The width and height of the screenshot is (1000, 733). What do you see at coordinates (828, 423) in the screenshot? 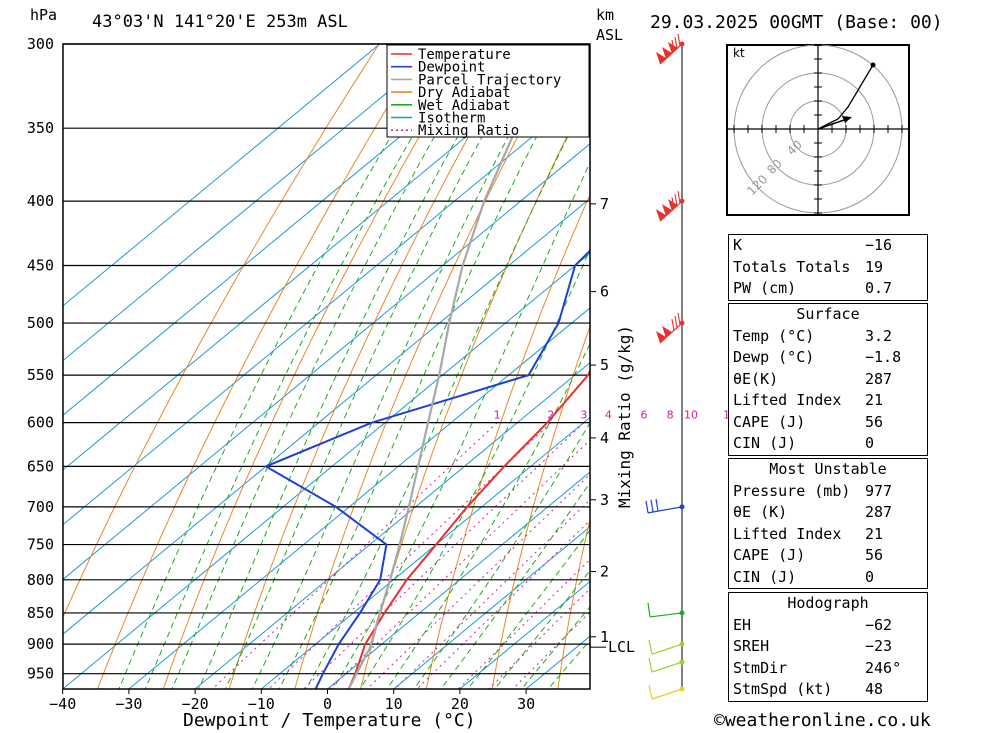
I see `stat-row: CAPE (J) 56` at bounding box center [828, 423].